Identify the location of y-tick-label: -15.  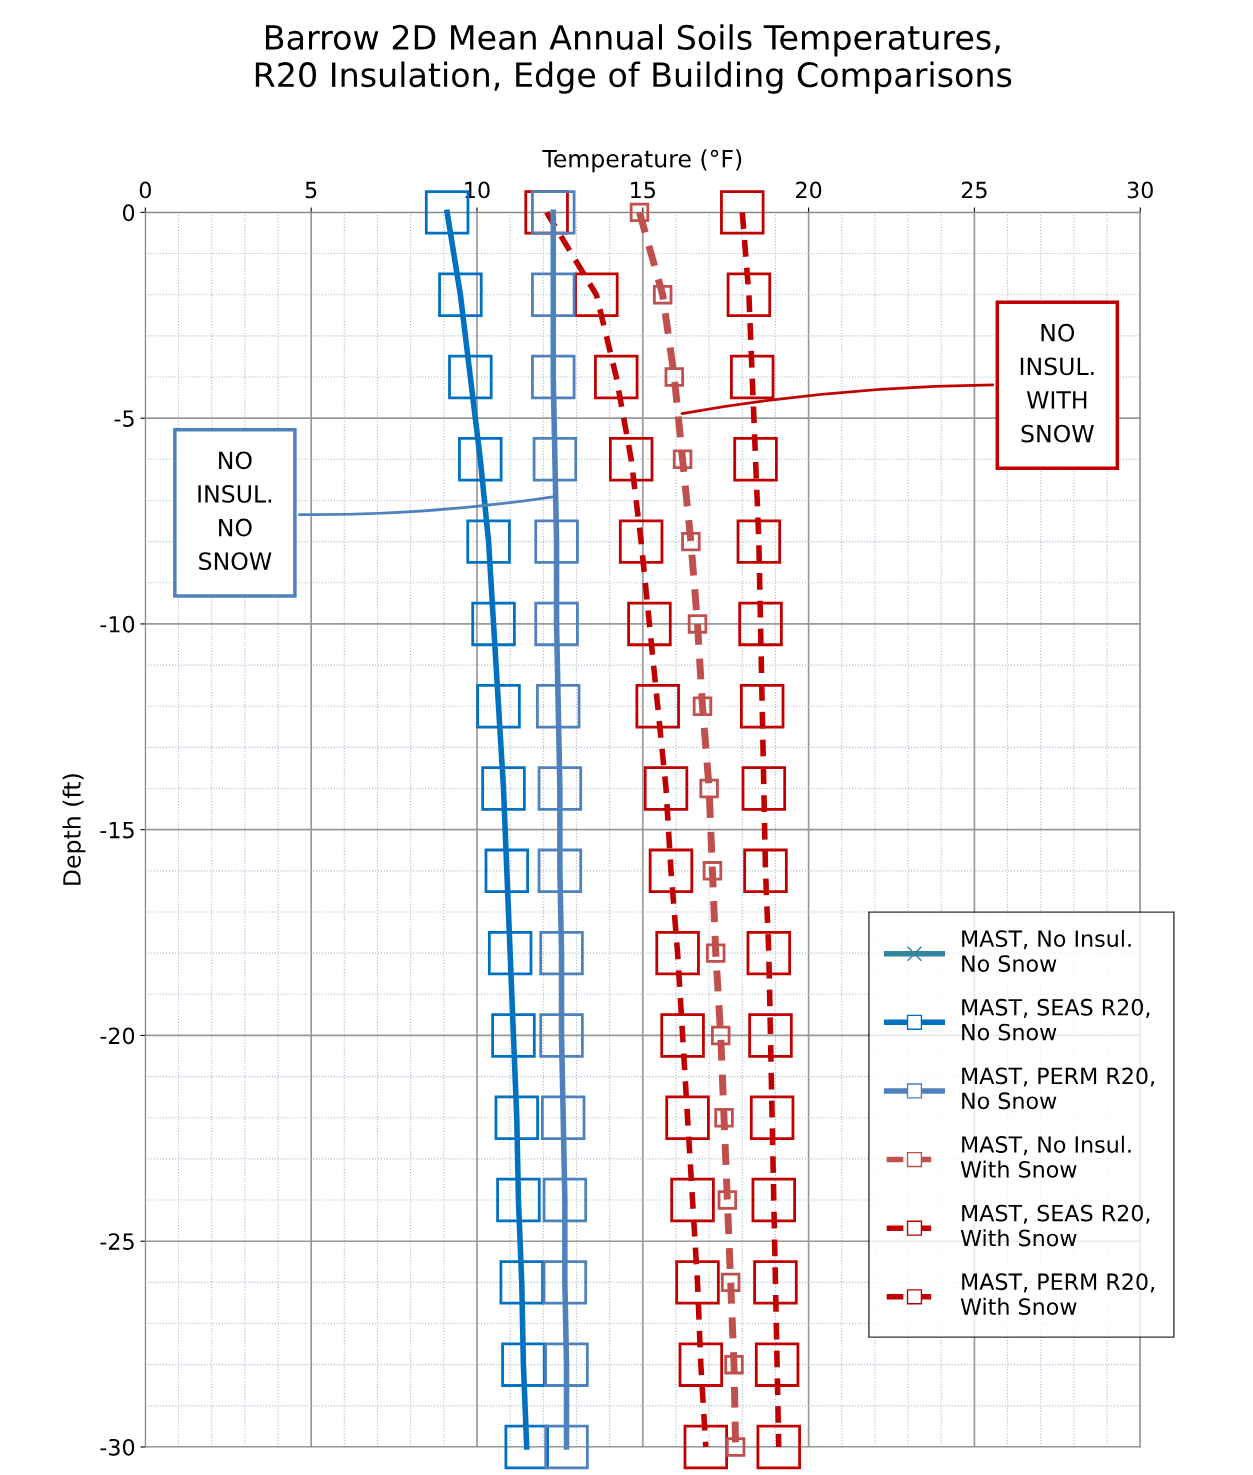
(117, 830).